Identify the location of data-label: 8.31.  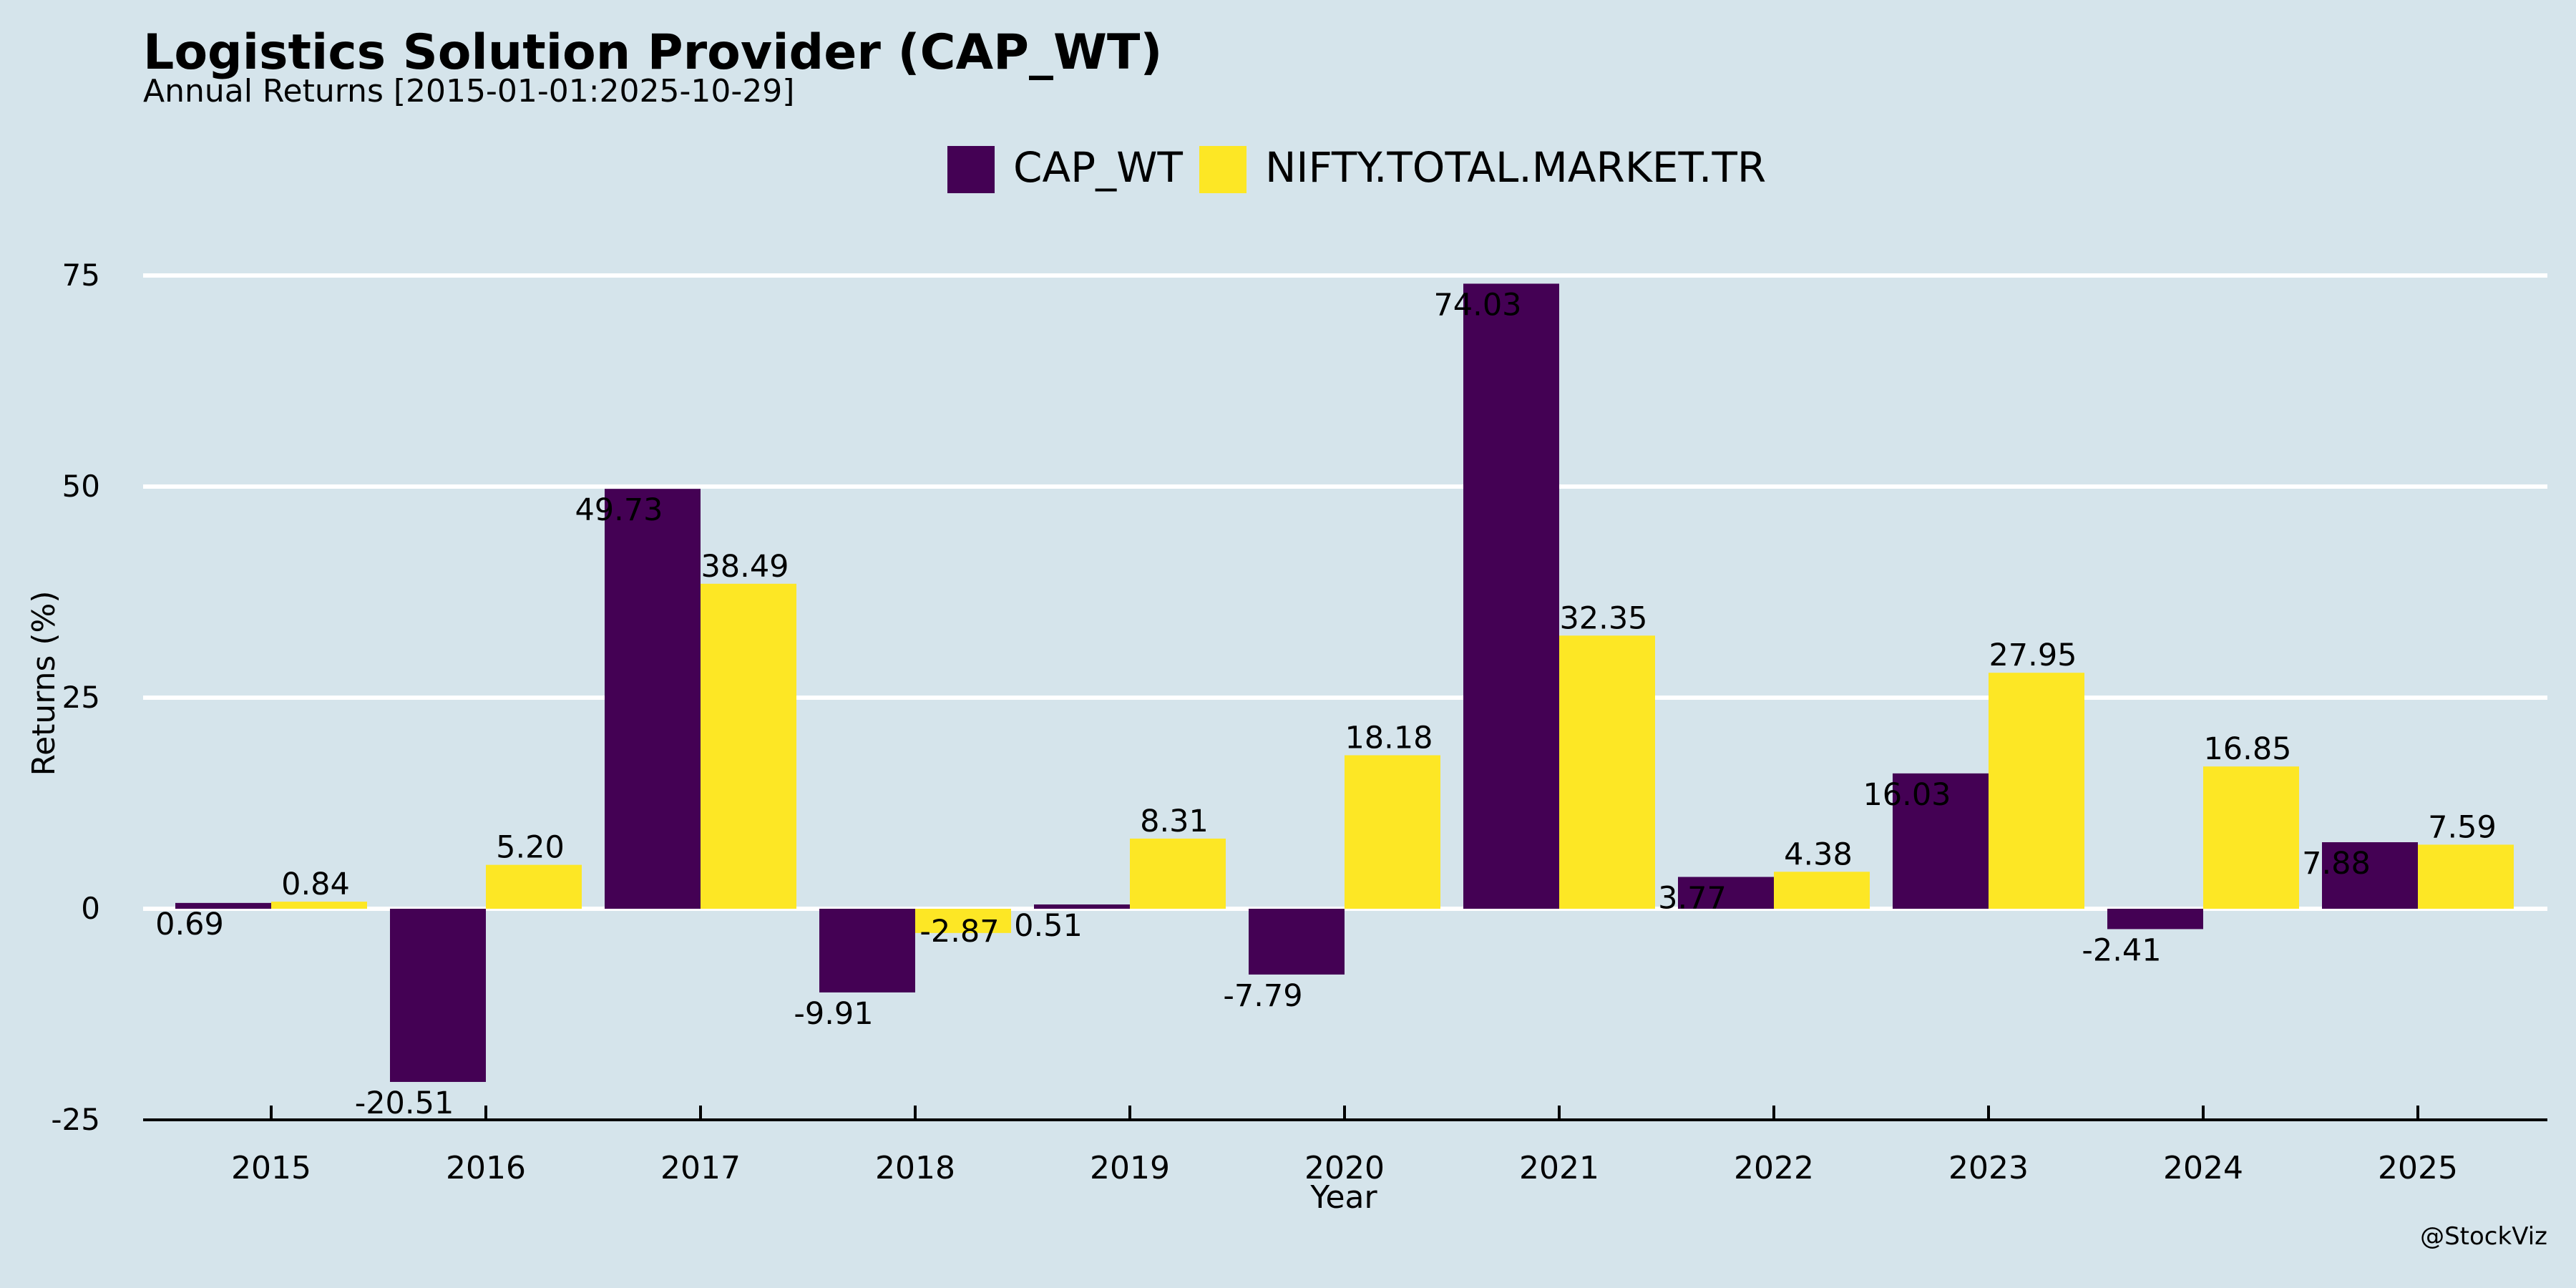
(1174, 822).